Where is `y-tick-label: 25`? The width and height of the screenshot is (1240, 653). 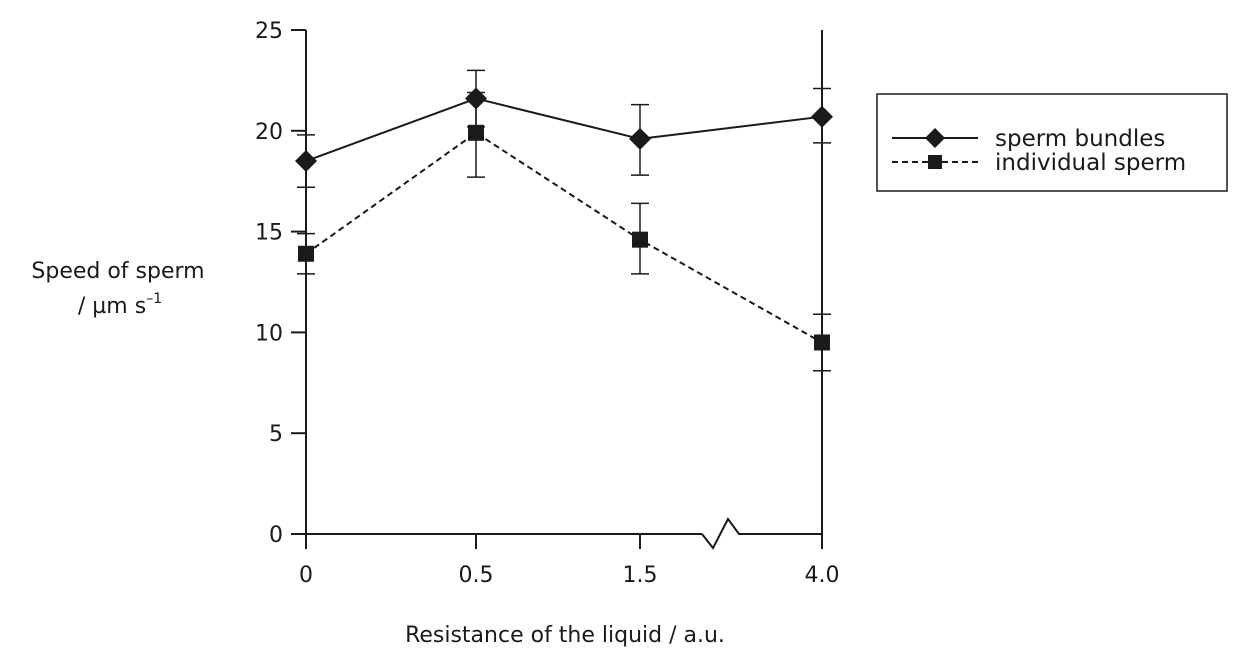
y-tick-label: 25 is located at coordinates (269, 31).